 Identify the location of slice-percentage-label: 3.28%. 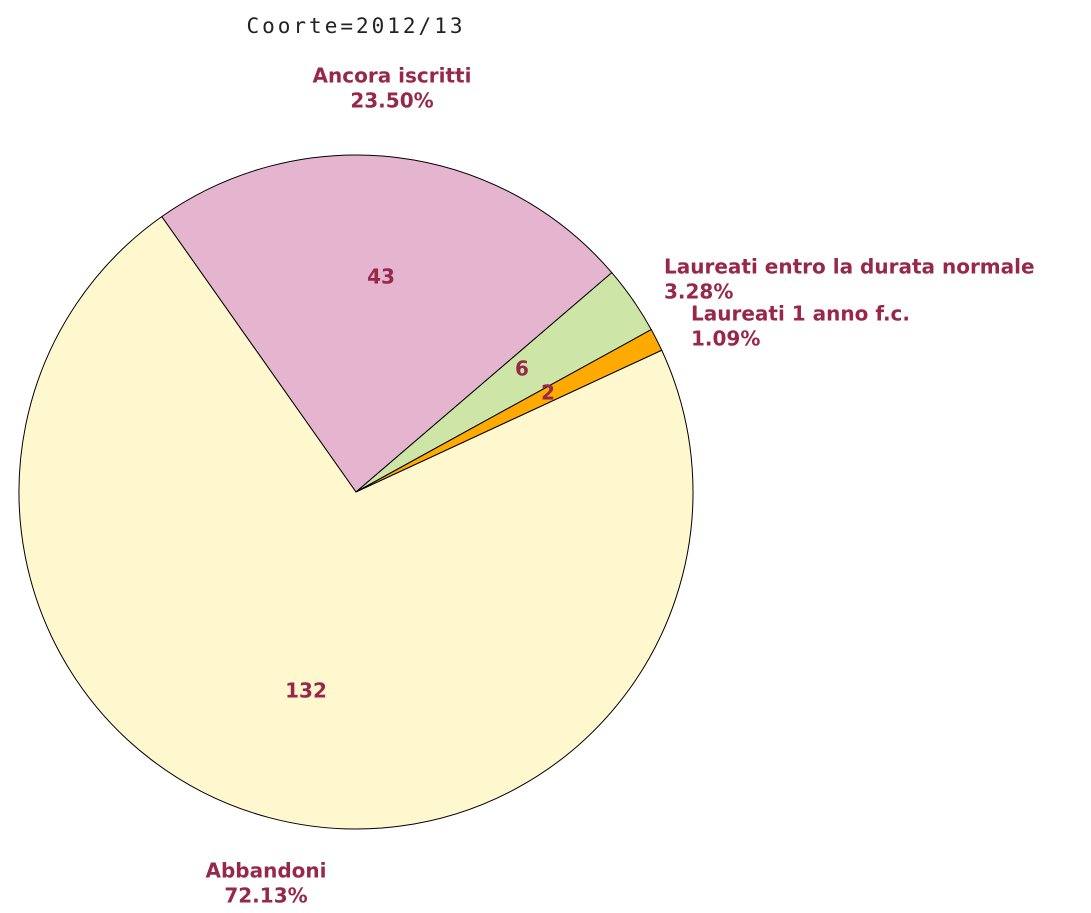
(698, 292).